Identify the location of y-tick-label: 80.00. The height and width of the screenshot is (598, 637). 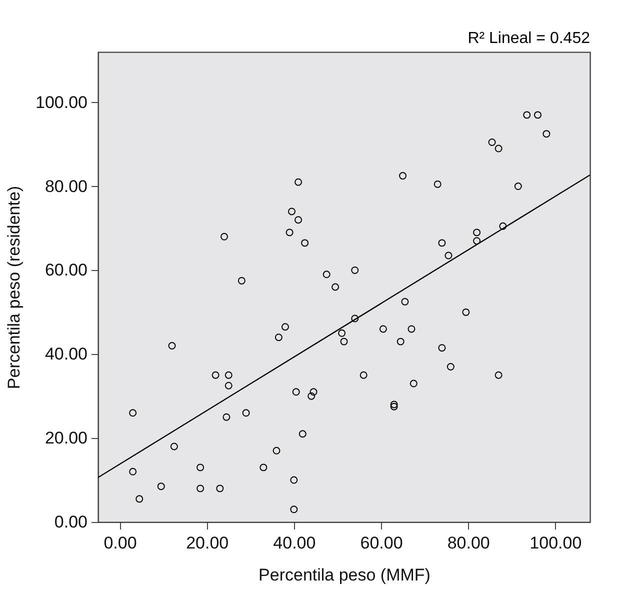
(66, 186).